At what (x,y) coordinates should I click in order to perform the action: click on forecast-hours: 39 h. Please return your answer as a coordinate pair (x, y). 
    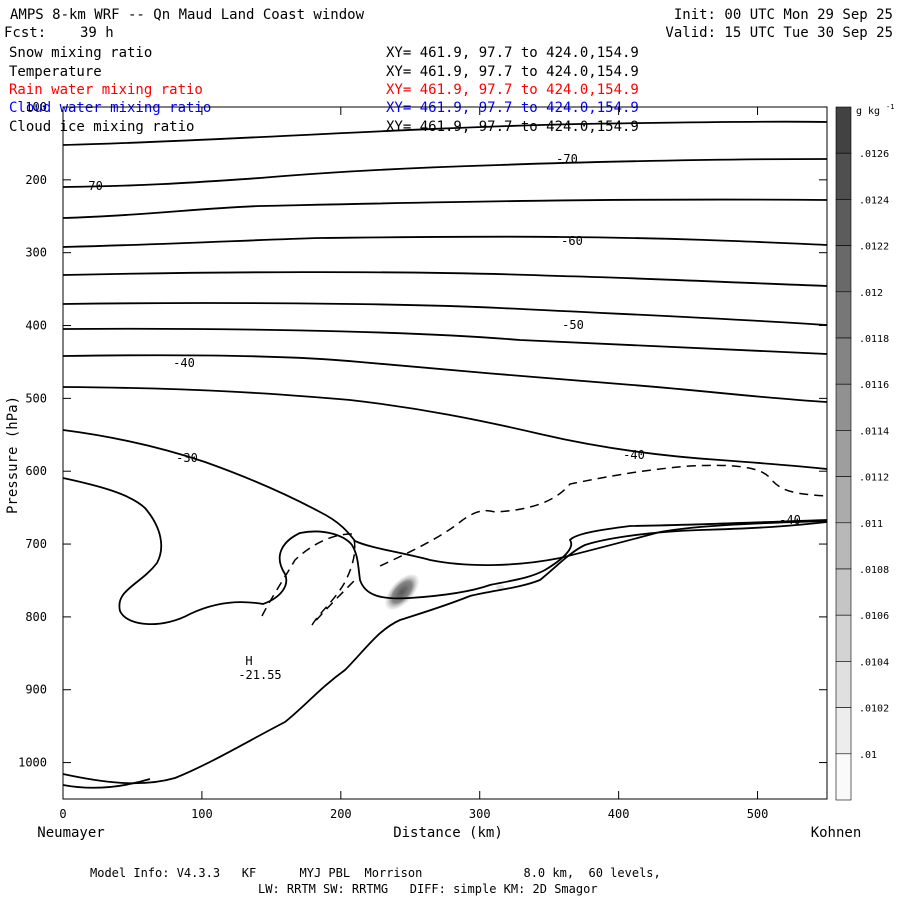
    Looking at the image, I should click on (97, 33).